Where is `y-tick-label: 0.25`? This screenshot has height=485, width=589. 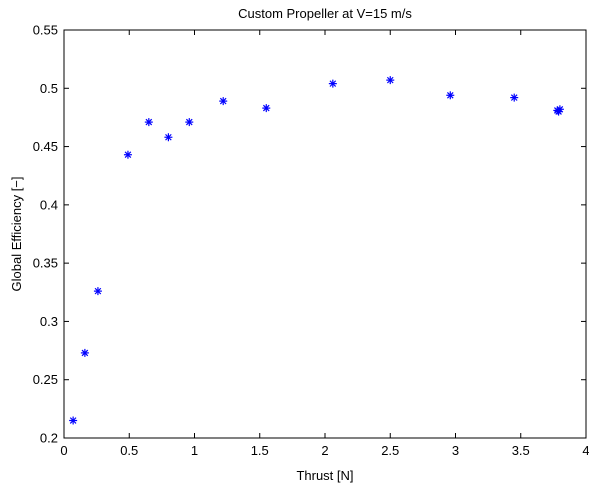 y-tick-label: 0.25 is located at coordinates (45, 379).